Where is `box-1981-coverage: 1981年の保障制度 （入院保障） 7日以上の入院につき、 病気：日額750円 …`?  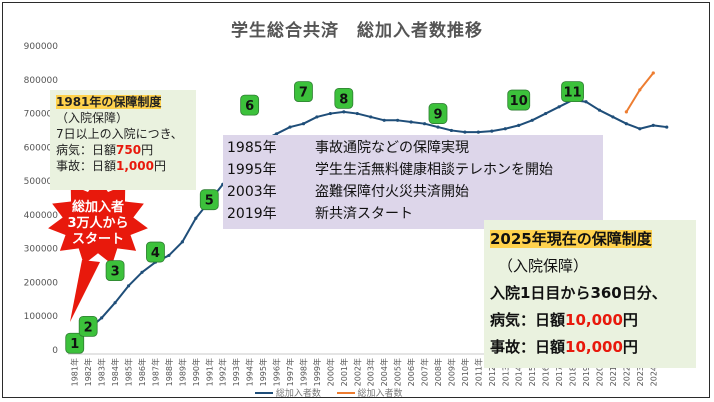 box-1981-coverage: 1981年の保障制度 （入院保障） 7日以上の入院につき、 病気：日額750円 … is located at coordinates (123, 140).